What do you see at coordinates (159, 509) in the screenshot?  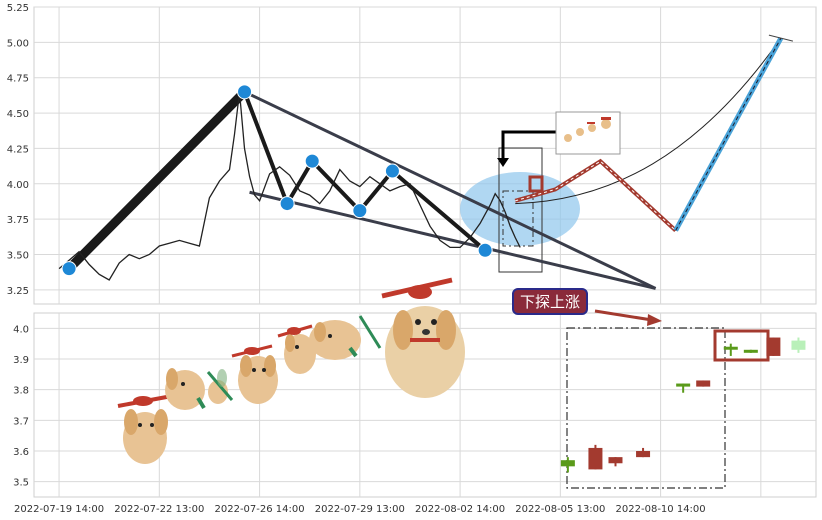 I see `x-tick-label: 2022-07-22 13:00` at bounding box center [159, 509].